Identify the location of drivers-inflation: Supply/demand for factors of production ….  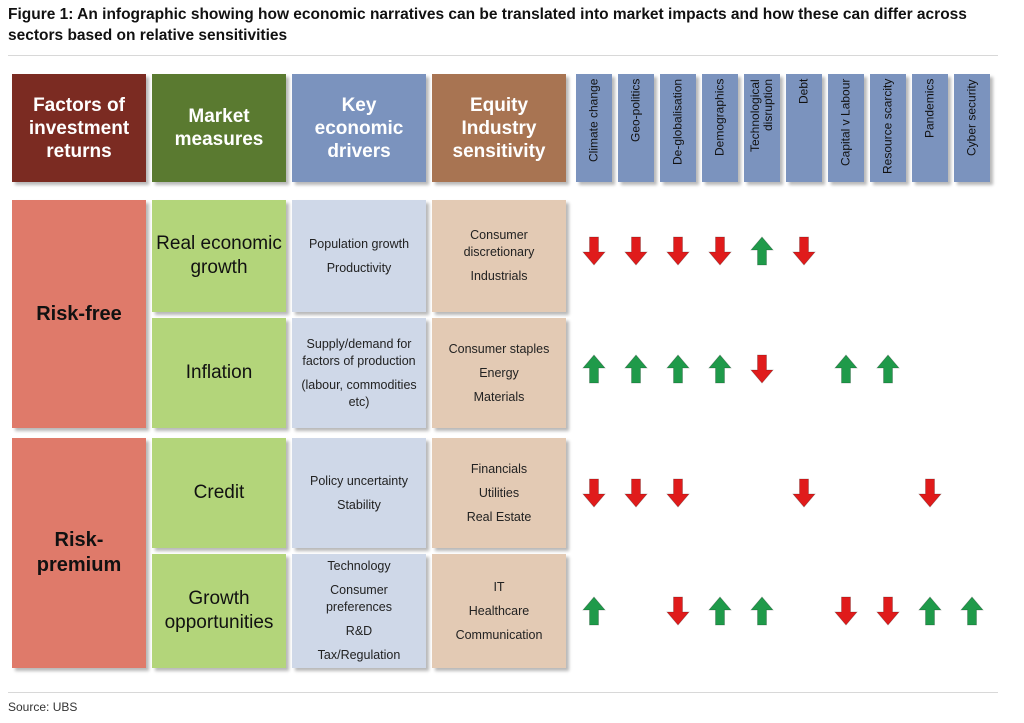
(359, 373).